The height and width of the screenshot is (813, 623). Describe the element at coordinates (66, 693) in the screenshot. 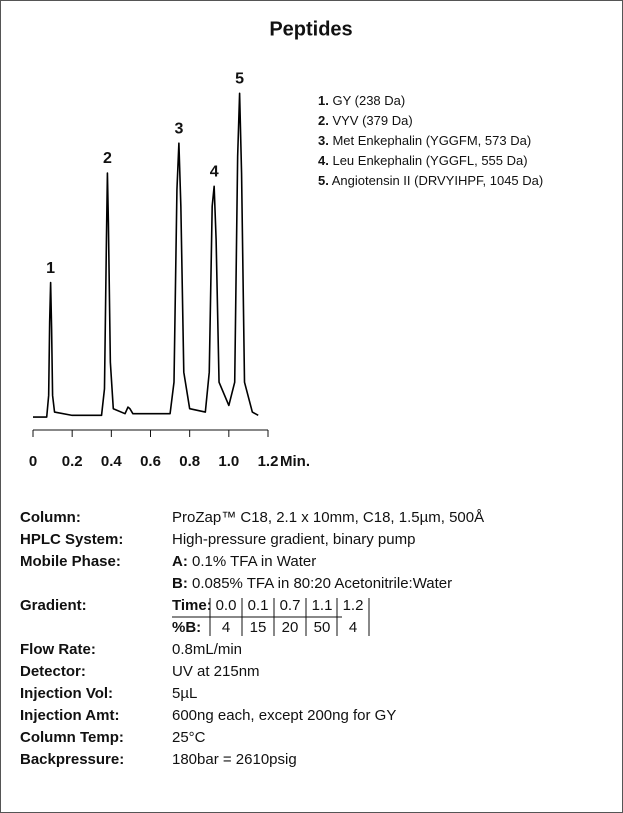

I see `row-label: Injection Vol:` at that location.